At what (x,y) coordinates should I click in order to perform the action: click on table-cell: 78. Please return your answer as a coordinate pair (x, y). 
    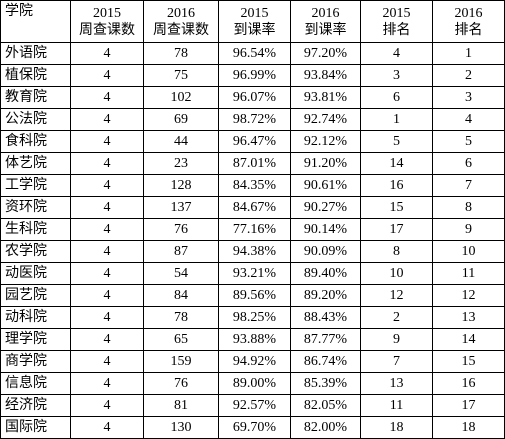
    Looking at the image, I should click on (181, 53).